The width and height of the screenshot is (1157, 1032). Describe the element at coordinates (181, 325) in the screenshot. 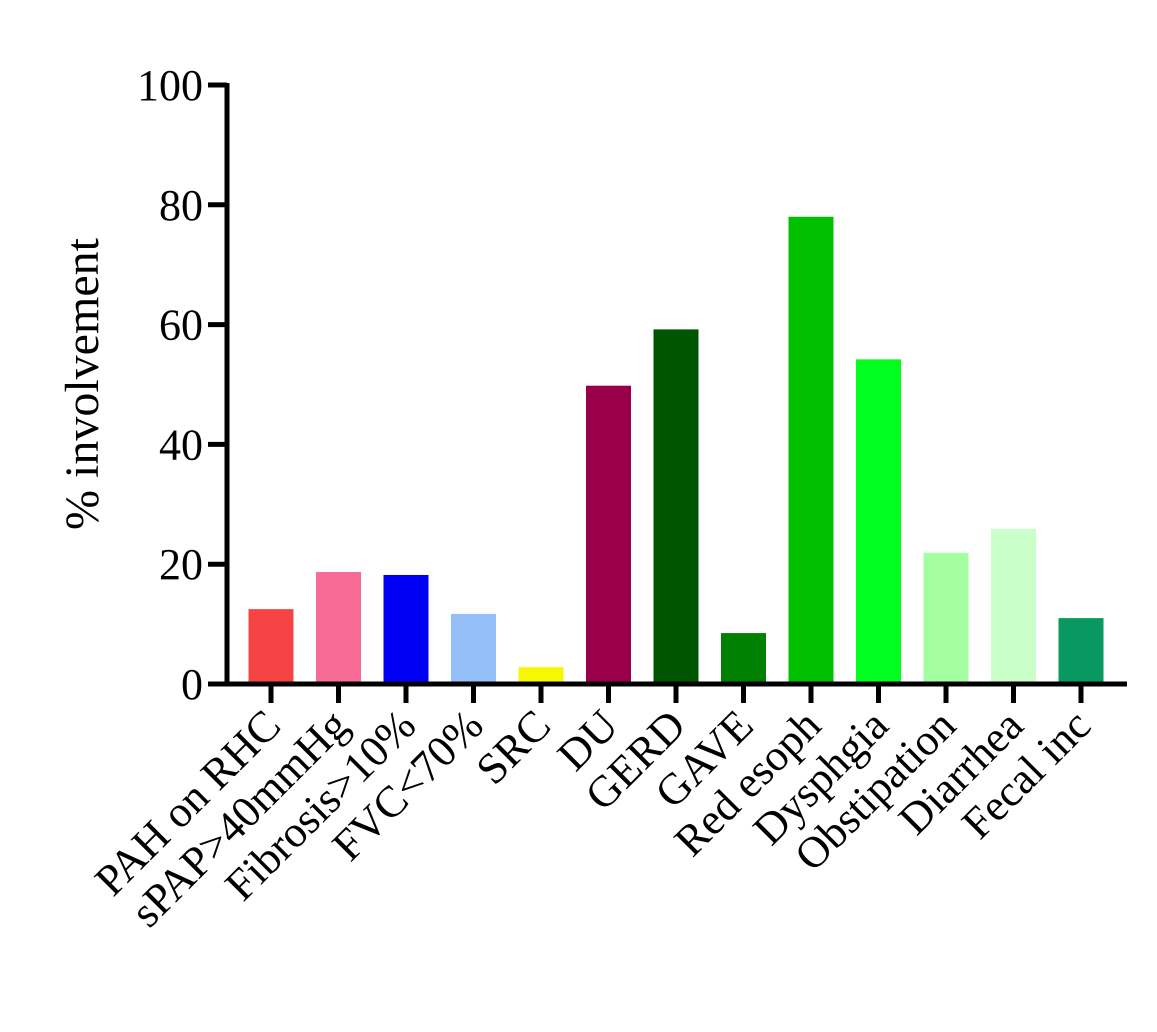

I see `y-tick-label-3: 60` at that location.